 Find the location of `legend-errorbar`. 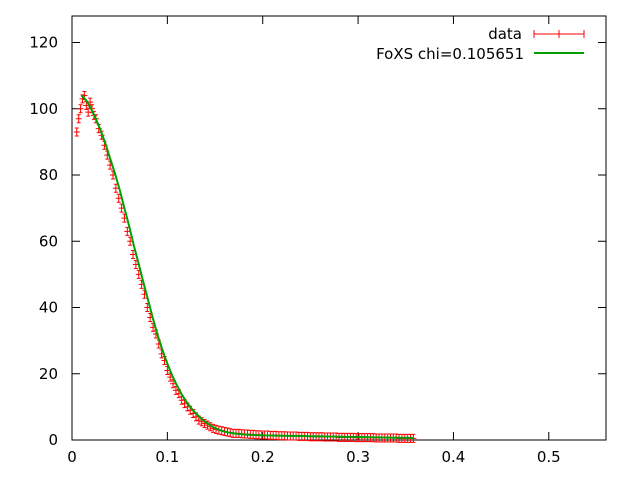

legend-errorbar is located at coordinates (559, 34).